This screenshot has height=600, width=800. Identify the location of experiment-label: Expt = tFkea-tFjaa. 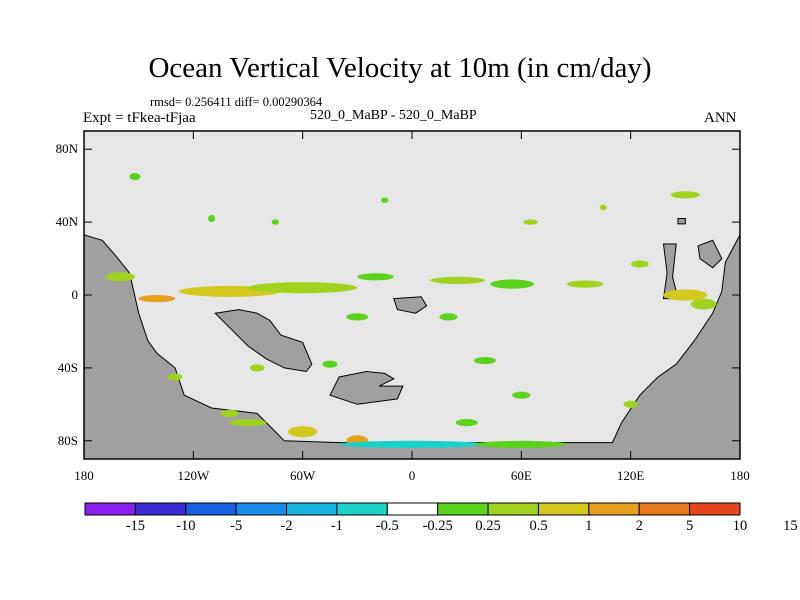
(139, 118).